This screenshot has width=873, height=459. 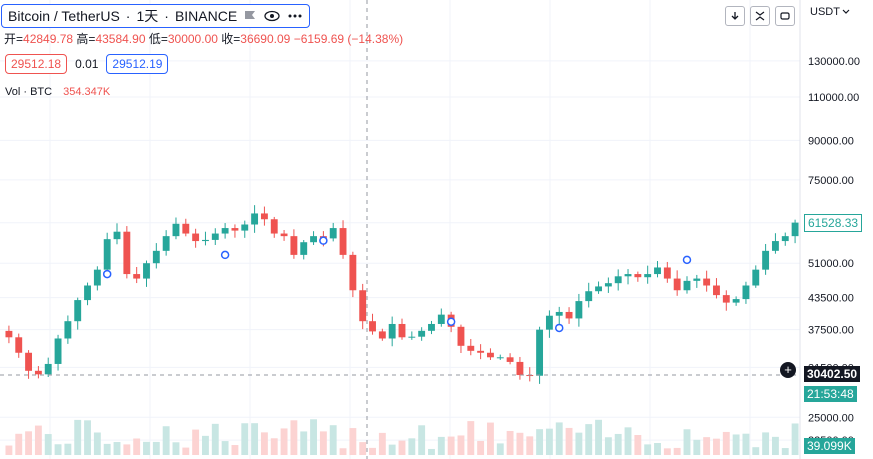 I want to click on low-value: 30000.00, so click(x=192, y=39).